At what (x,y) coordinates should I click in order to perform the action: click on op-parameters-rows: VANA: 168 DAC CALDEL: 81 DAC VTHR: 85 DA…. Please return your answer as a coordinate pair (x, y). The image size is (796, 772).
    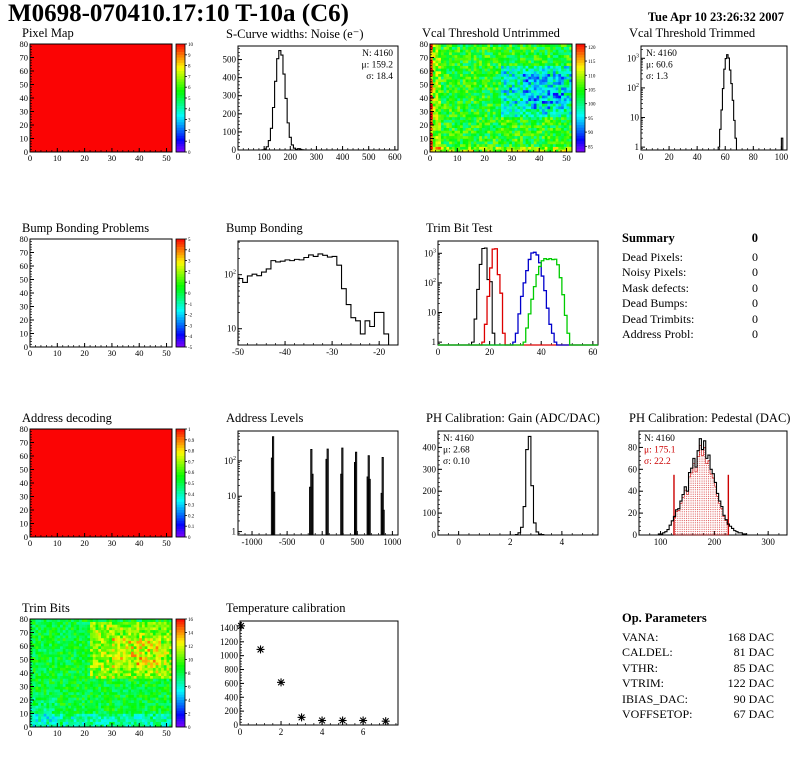
    Looking at the image, I should click on (698, 676).